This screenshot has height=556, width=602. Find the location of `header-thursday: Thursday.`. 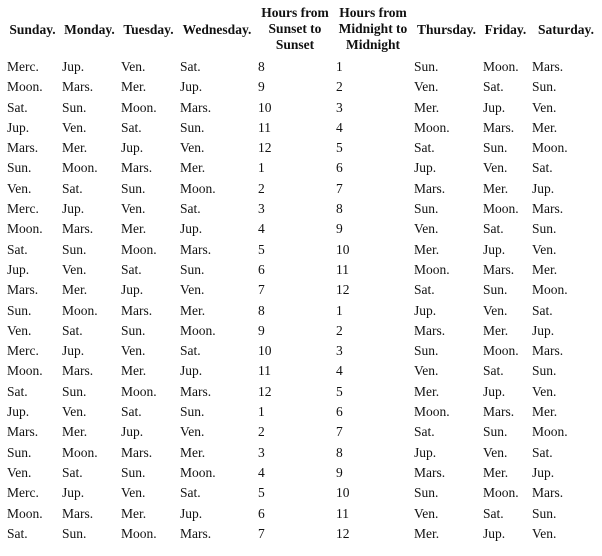

header-thursday: Thursday. is located at coordinates (446, 29).